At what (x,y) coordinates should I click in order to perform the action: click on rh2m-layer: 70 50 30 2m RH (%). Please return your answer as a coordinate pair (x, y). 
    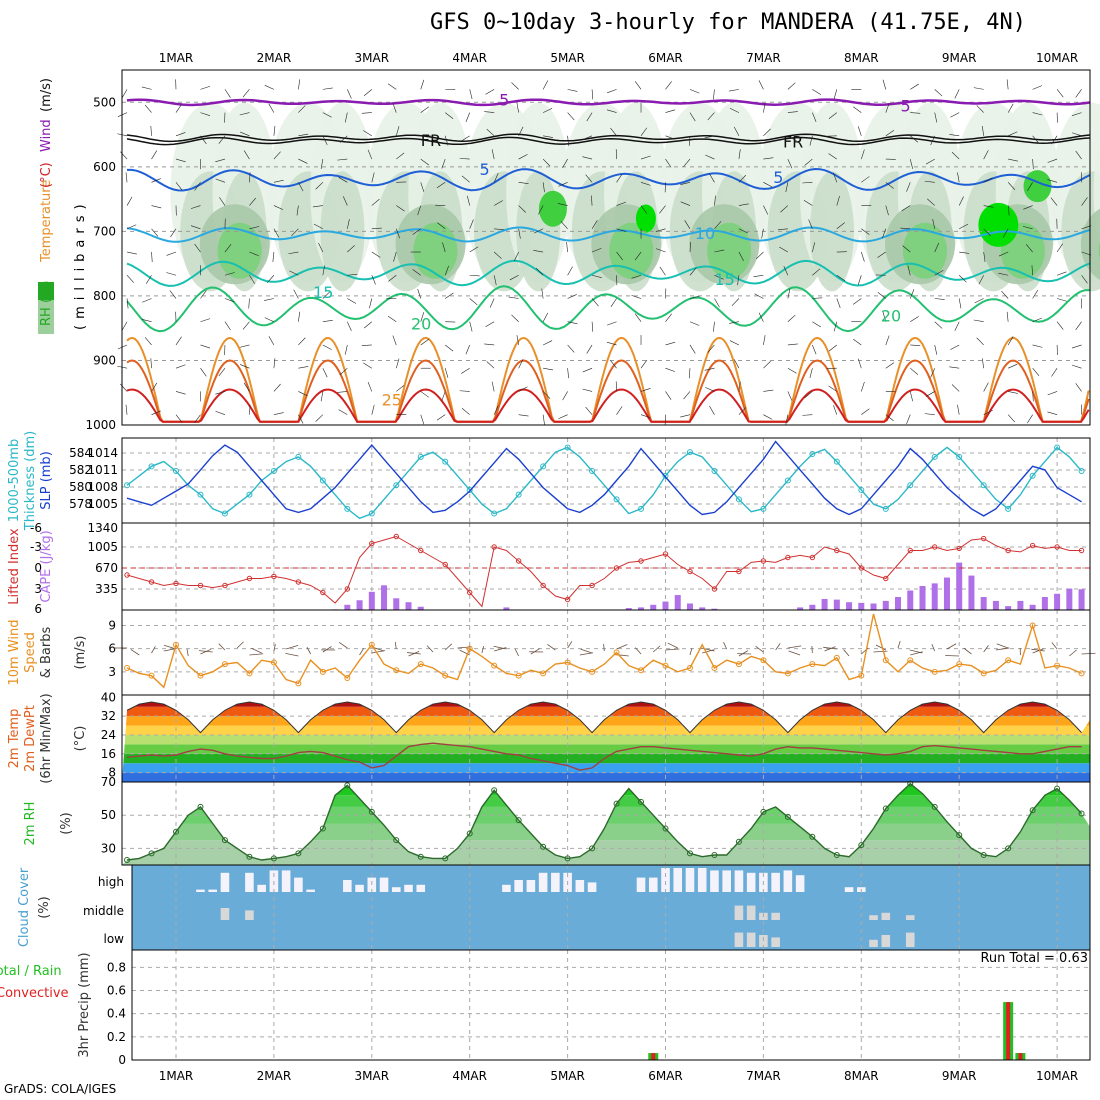
    Looking at the image, I should click on (557, 820).